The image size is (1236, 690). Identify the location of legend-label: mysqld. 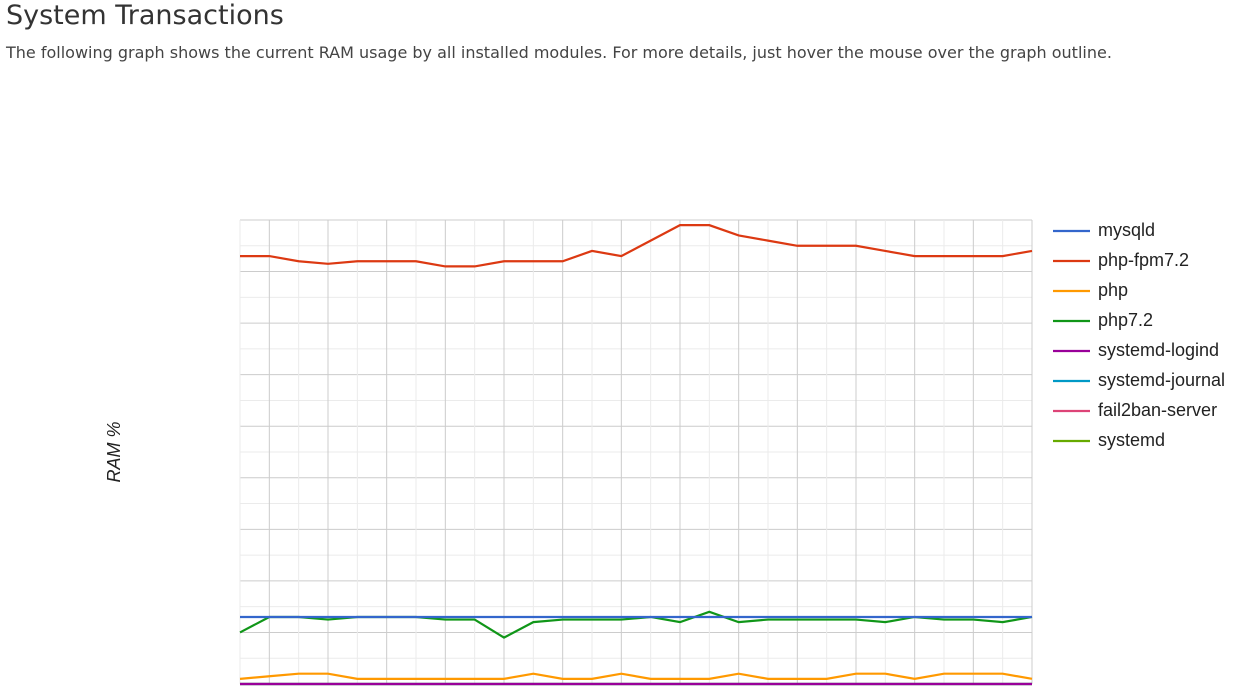
(1126, 230).